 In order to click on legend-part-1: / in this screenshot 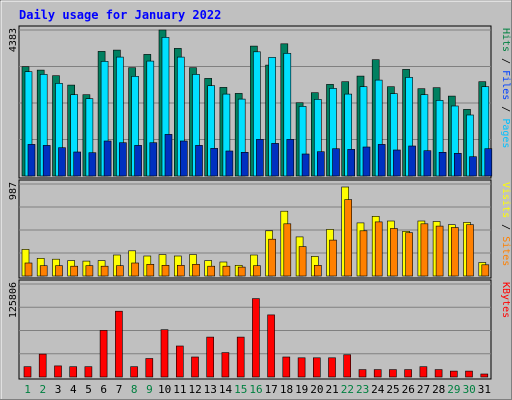, I will do `click(505, 61)`.